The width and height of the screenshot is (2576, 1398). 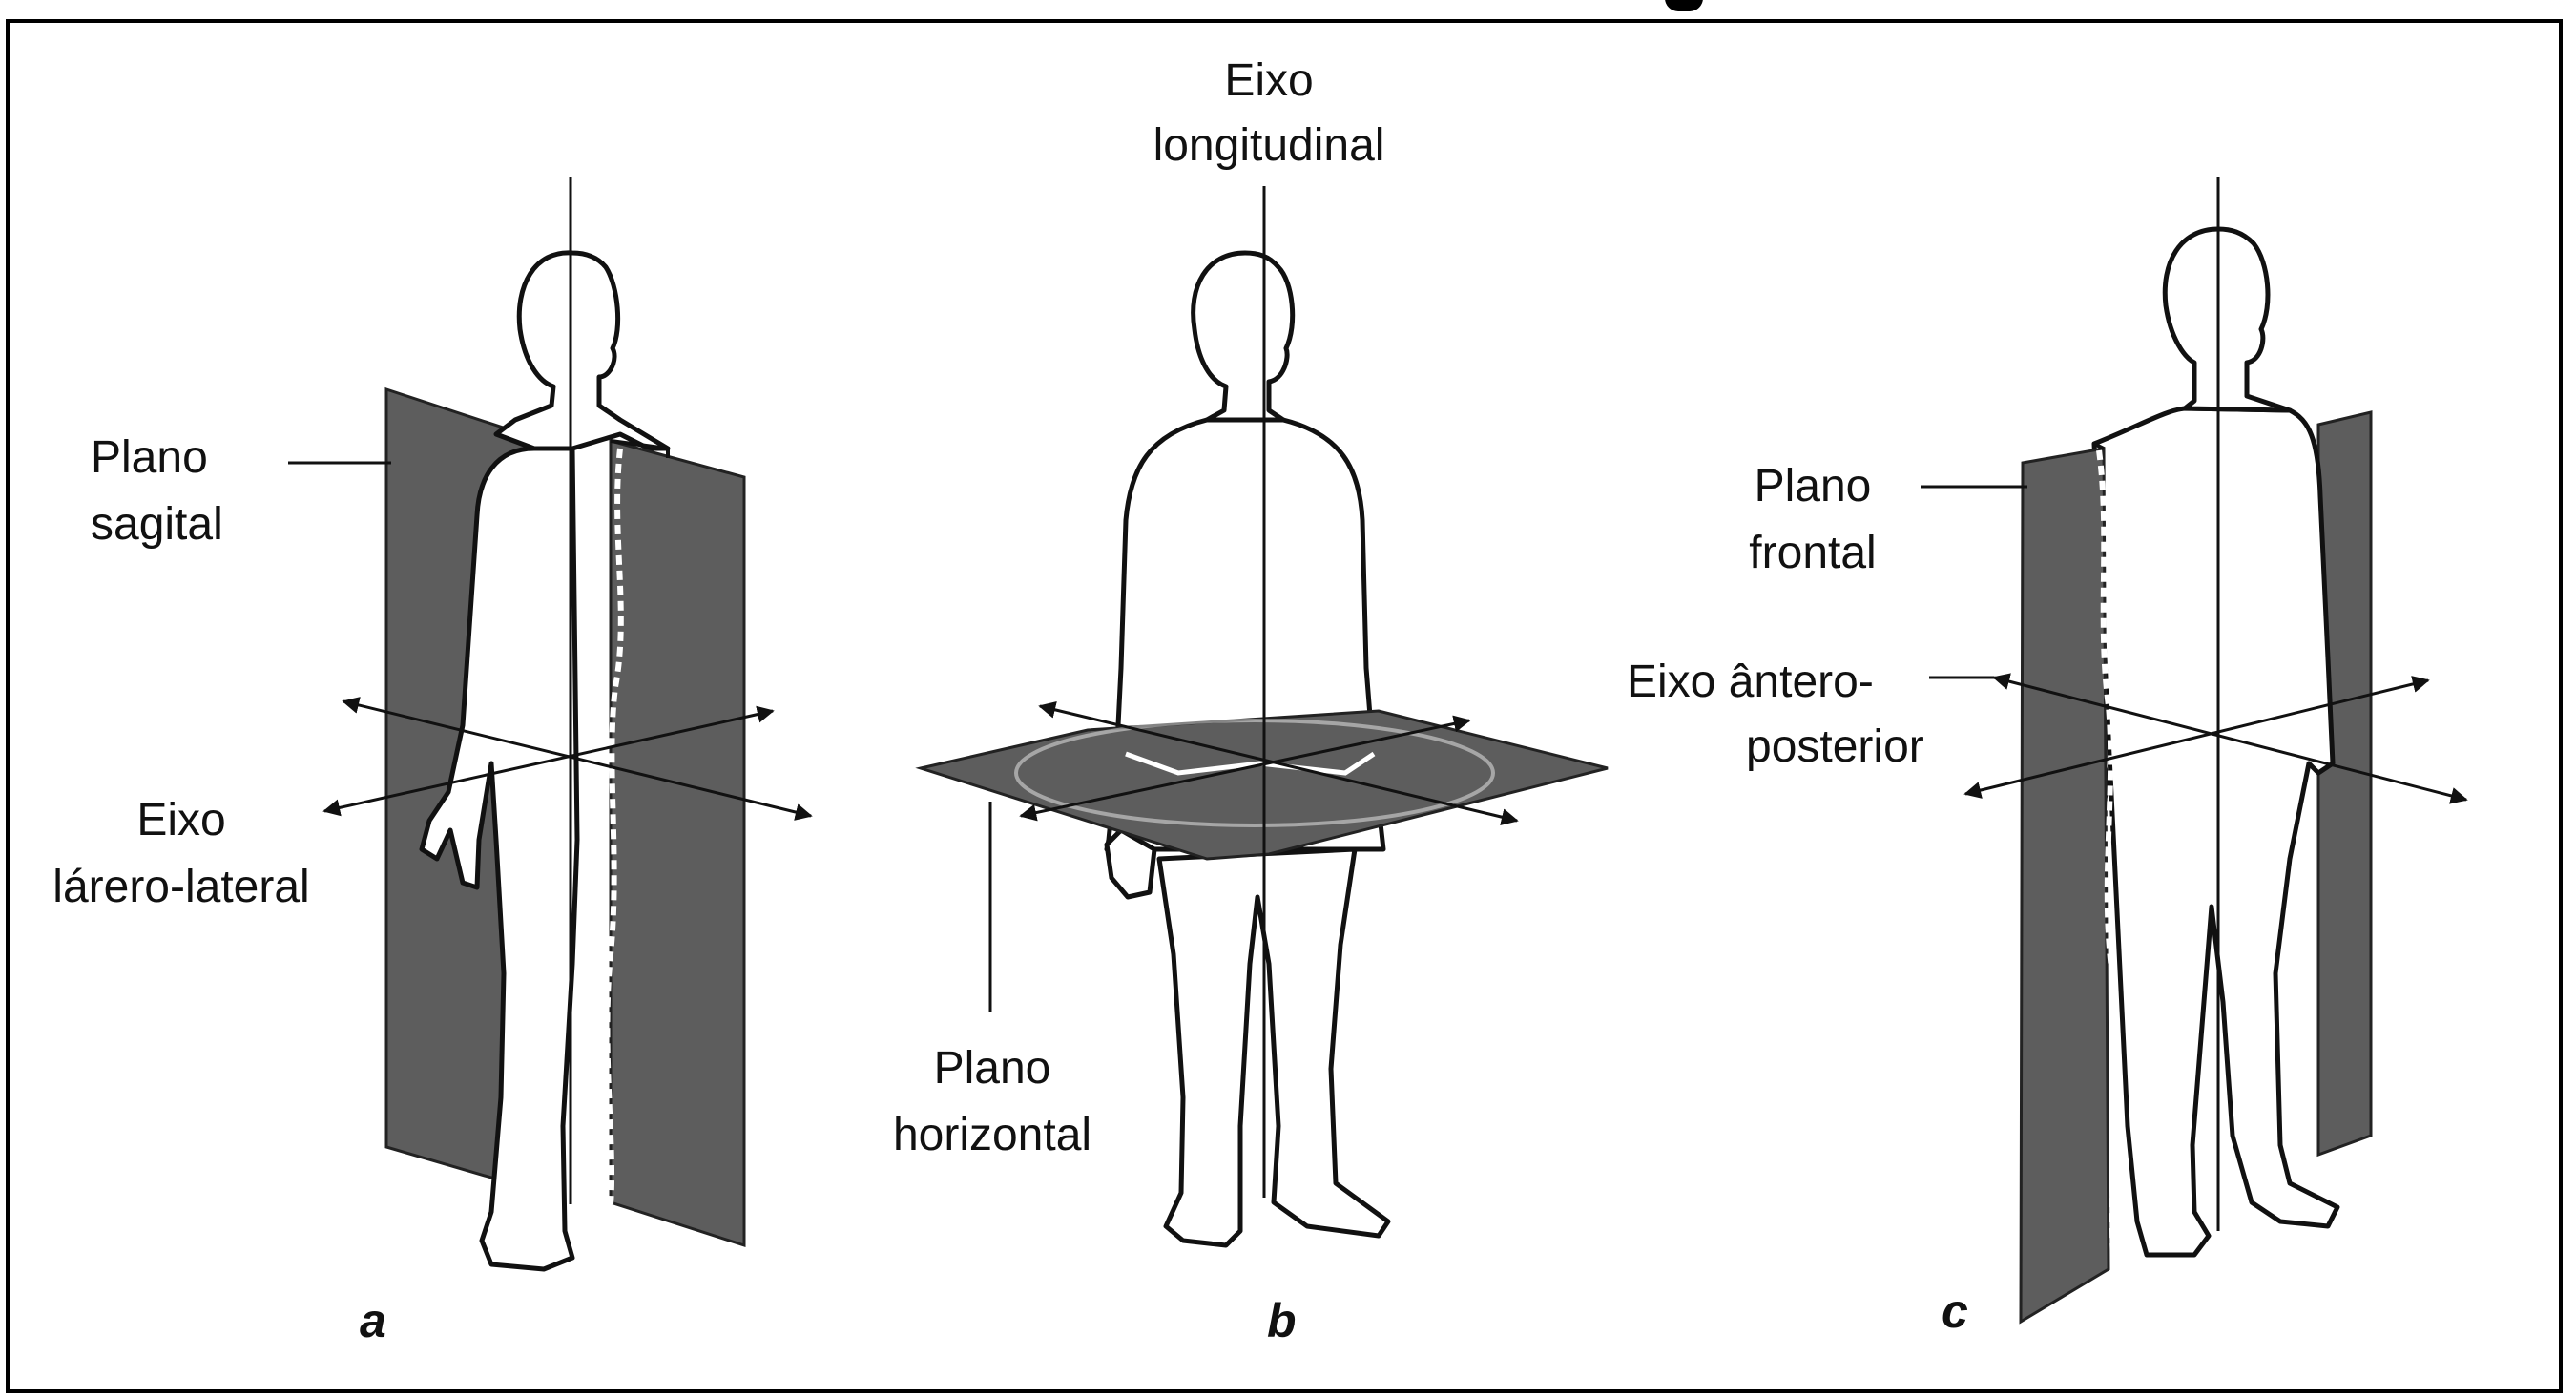 What do you see at coordinates (2344, 784) in the screenshot?
I see `frontal-plane-back` at bounding box center [2344, 784].